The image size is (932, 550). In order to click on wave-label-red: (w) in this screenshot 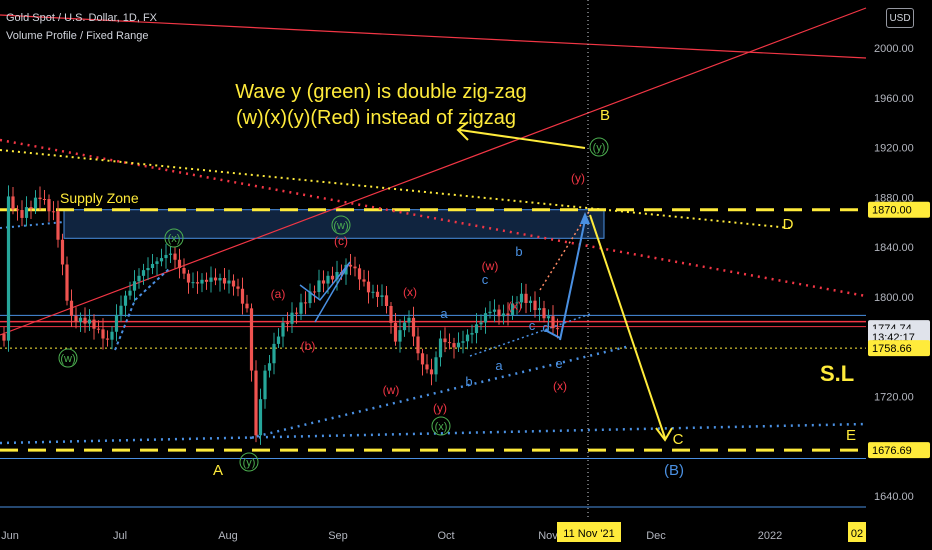, I will do `click(490, 266)`.